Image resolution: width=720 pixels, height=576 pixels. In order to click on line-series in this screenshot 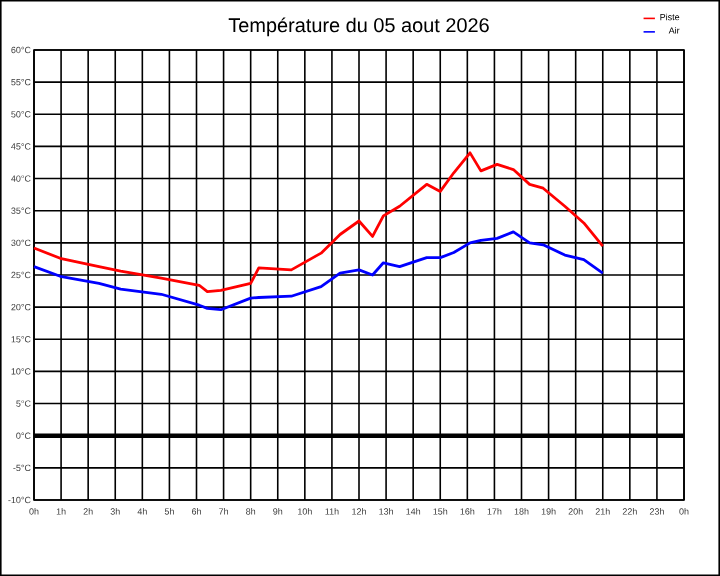, I will do `click(318, 271)`.